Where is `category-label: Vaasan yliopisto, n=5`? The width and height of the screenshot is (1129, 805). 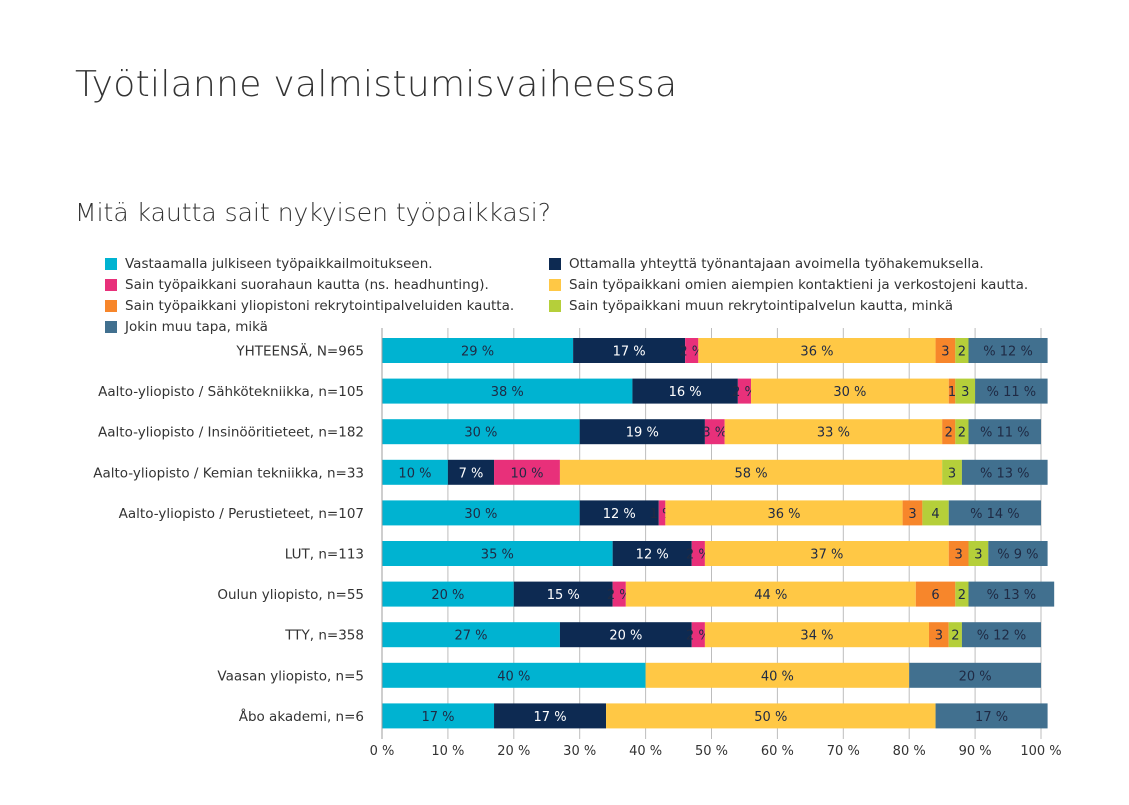 category-label: Vaasan yliopisto, n=5 is located at coordinates (290, 676).